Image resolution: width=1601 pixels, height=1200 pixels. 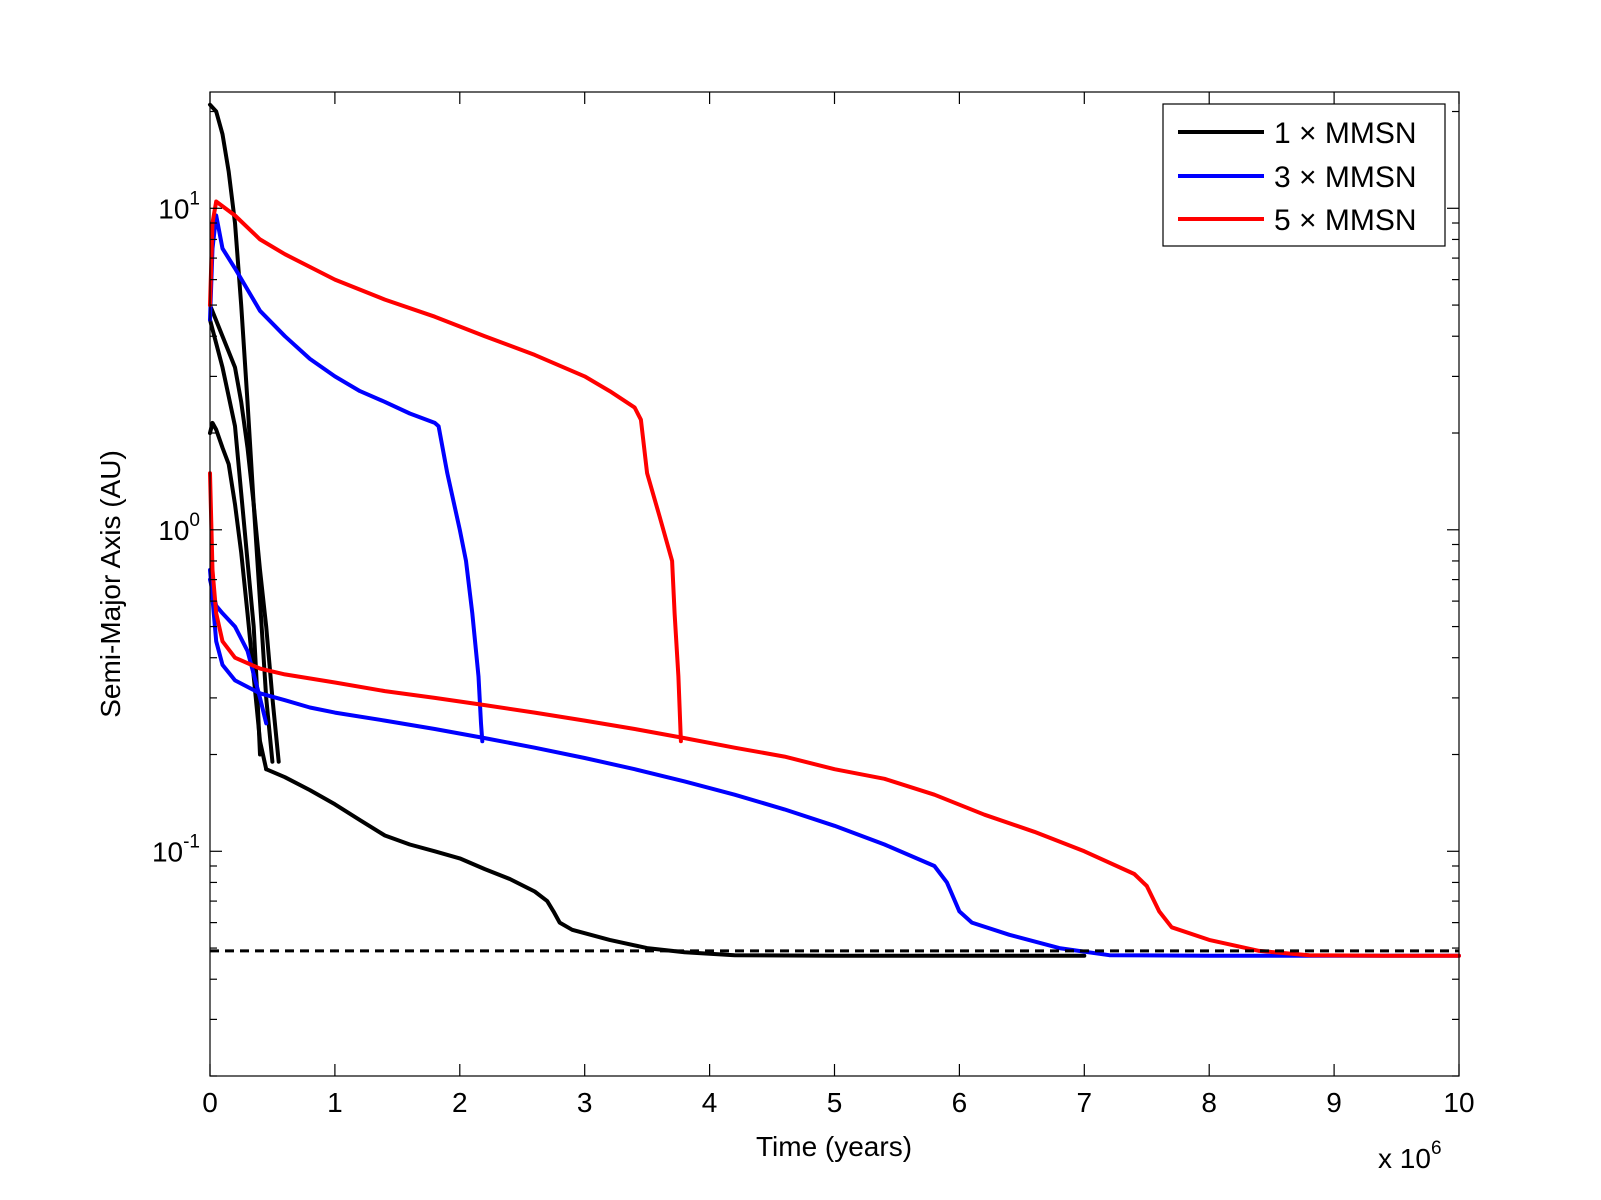 I want to click on y-axis-title: Semi-Major Axis (AU), so click(x=110, y=584).